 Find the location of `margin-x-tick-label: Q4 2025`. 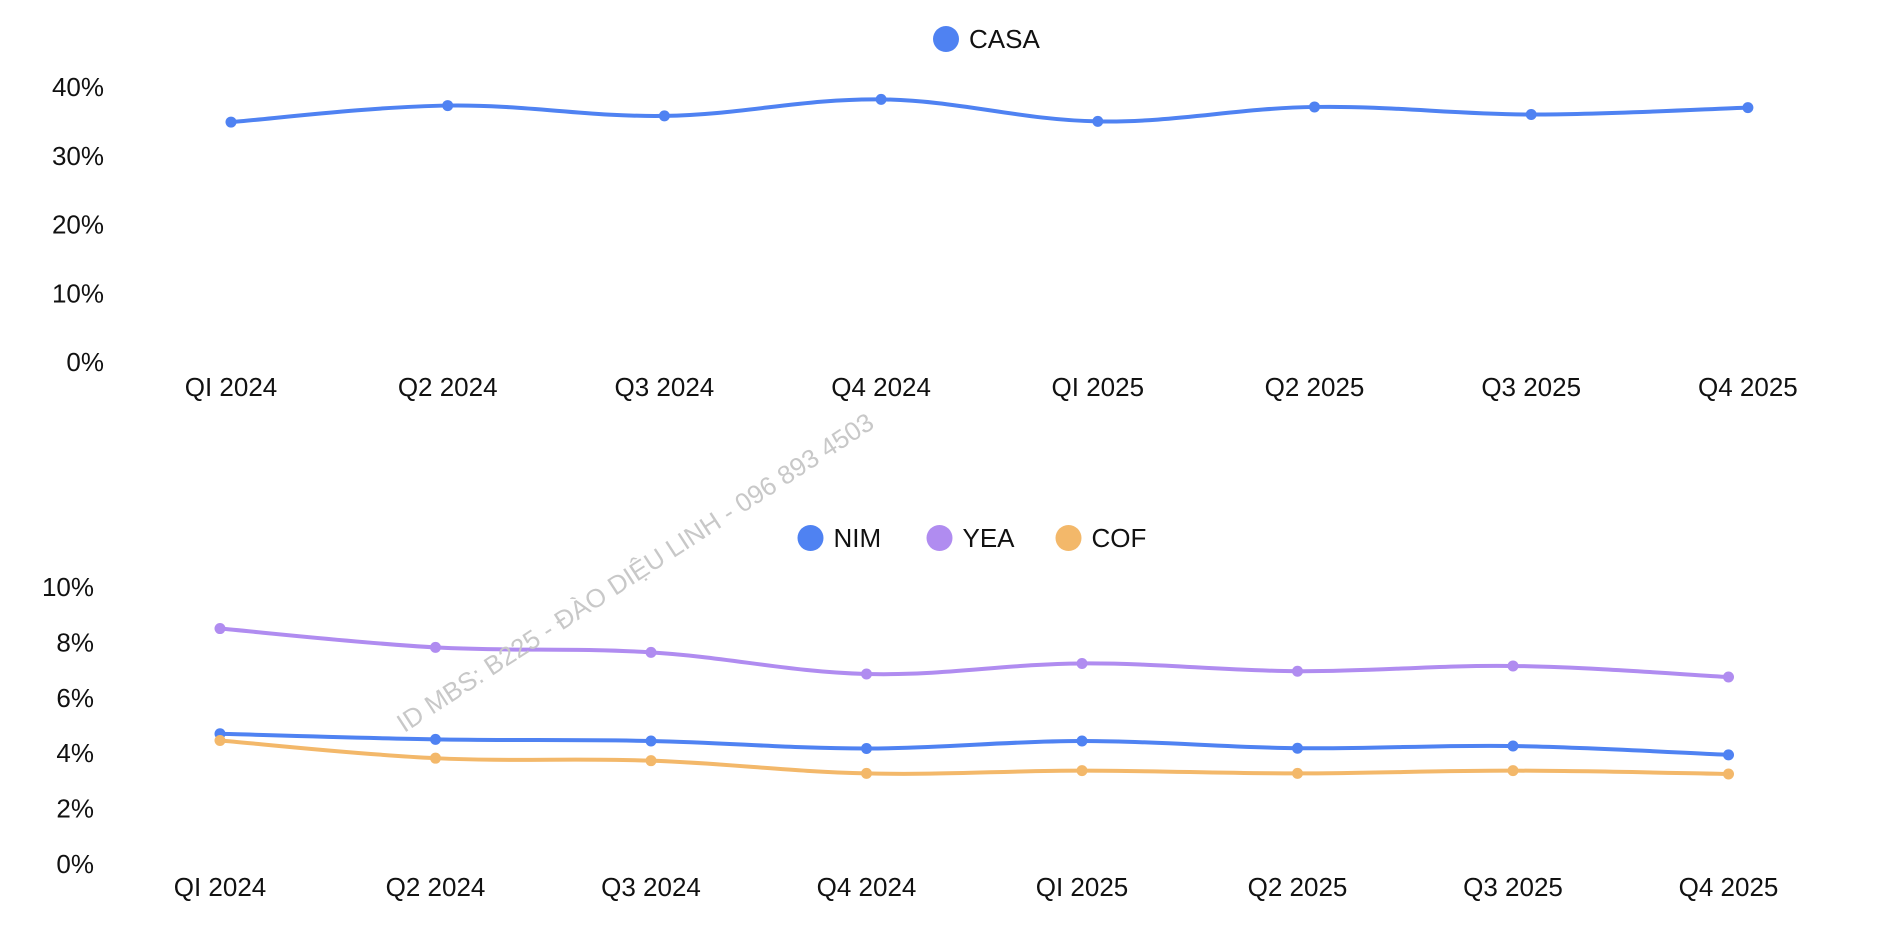

margin-x-tick-label: Q4 2025 is located at coordinates (1729, 887).